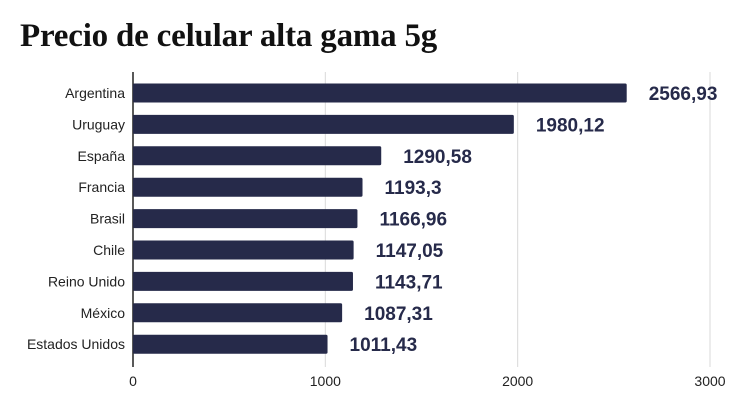 This screenshot has width=730, height=409. I want to click on value-label: 1980,12, so click(570, 125).